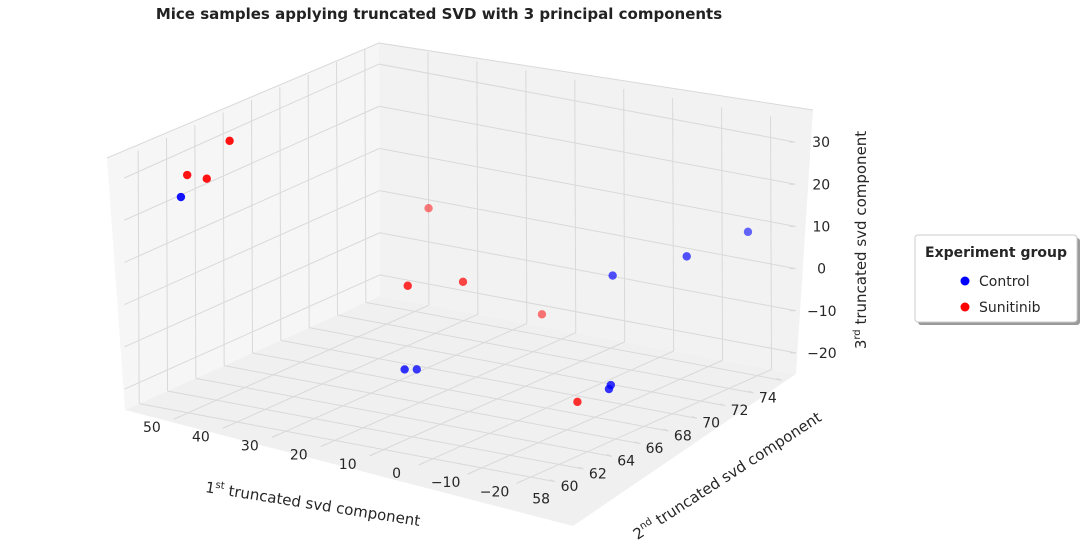 The height and width of the screenshot is (558, 1084). What do you see at coordinates (570, 487) in the screenshot?
I see `x-tick-label: 60` at bounding box center [570, 487].